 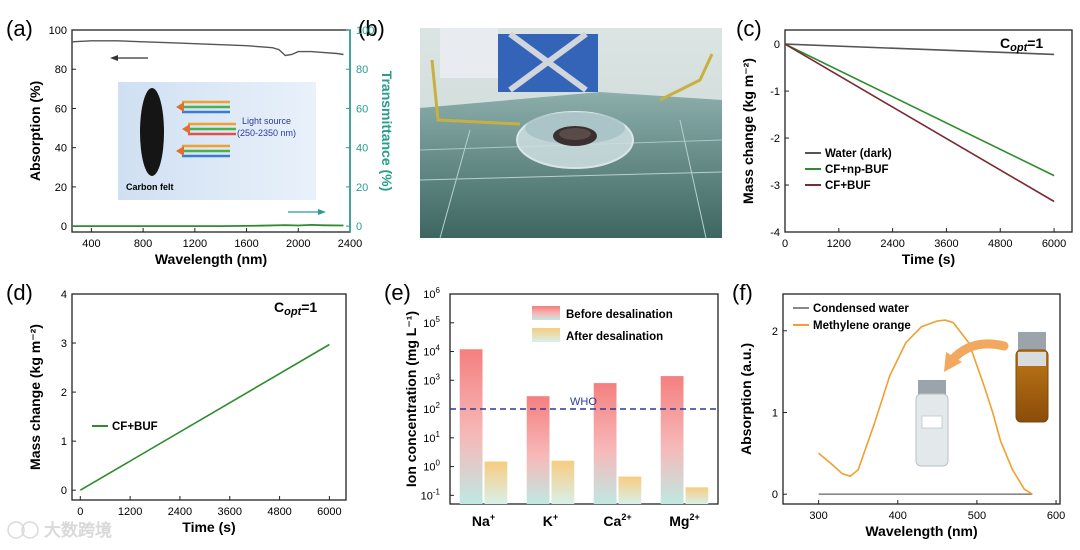 I want to click on chart-e-ytick-label: 10⁰, so click(x=431, y=466).